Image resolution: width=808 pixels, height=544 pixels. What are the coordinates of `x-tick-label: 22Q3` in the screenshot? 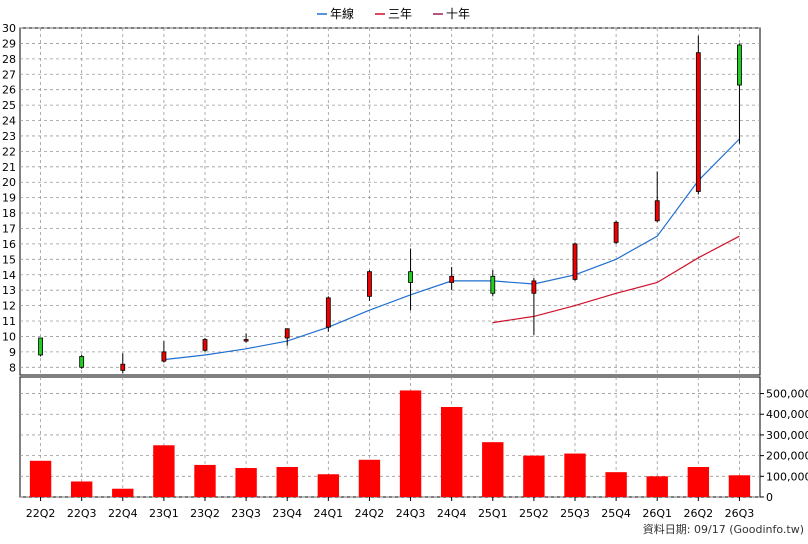 It's located at (82, 513).